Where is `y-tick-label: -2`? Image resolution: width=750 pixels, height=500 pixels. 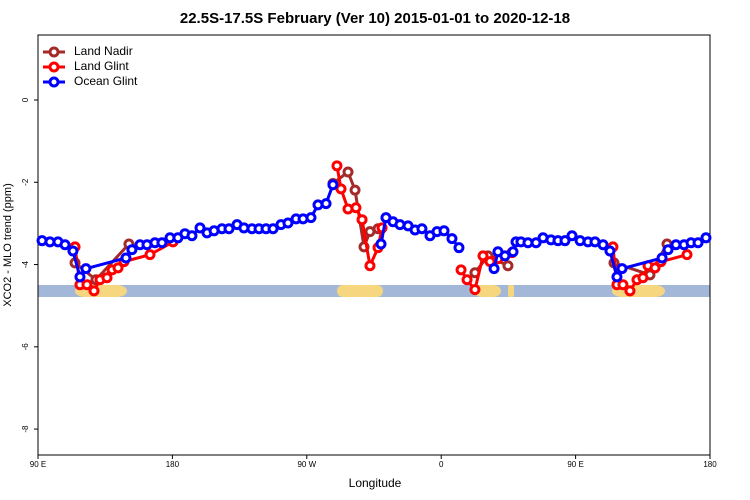
y-tick-label: -2 is located at coordinates (25, 182).